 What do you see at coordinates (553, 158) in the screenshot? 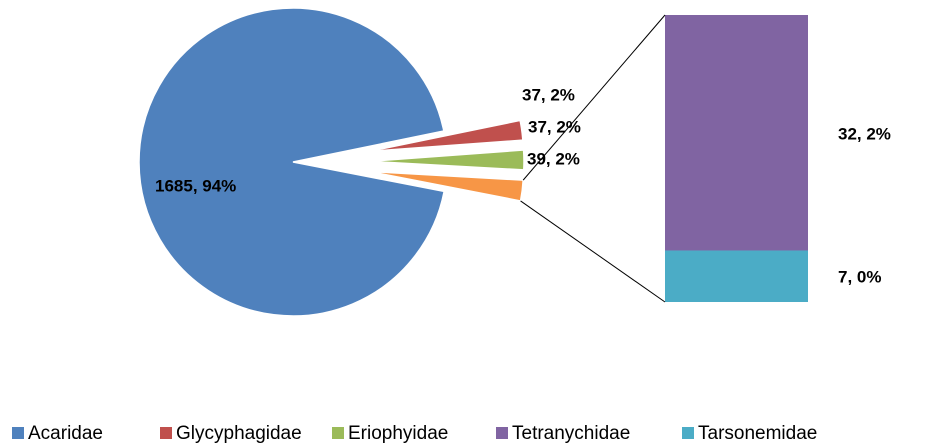
I see `data-label: 39, 2%` at bounding box center [553, 158].